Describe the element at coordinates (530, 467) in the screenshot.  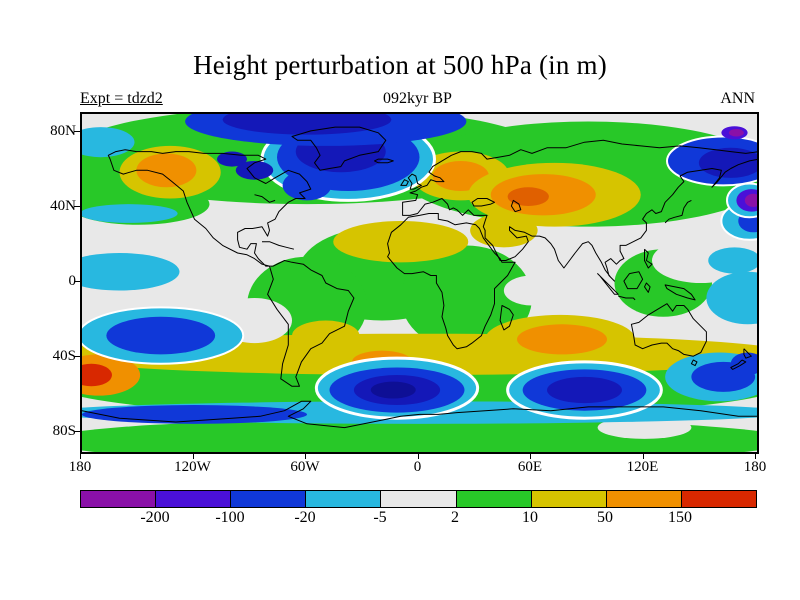
I see `lon-tick-label: 60E` at that location.